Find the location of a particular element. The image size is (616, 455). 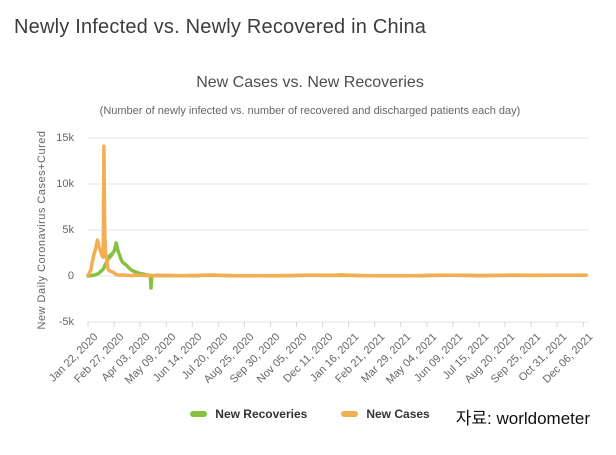

legend-item-new-recoveries: New Recoveries is located at coordinates (248, 414).